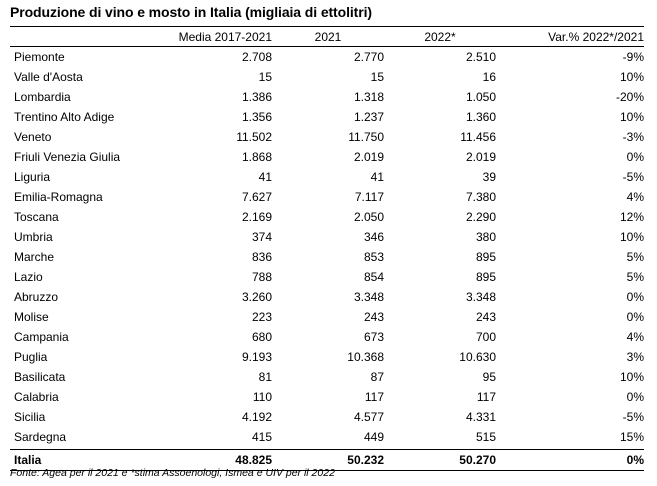 The width and height of the screenshot is (657, 486). I want to click on cell-value-2022: 700, so click(485, 337).